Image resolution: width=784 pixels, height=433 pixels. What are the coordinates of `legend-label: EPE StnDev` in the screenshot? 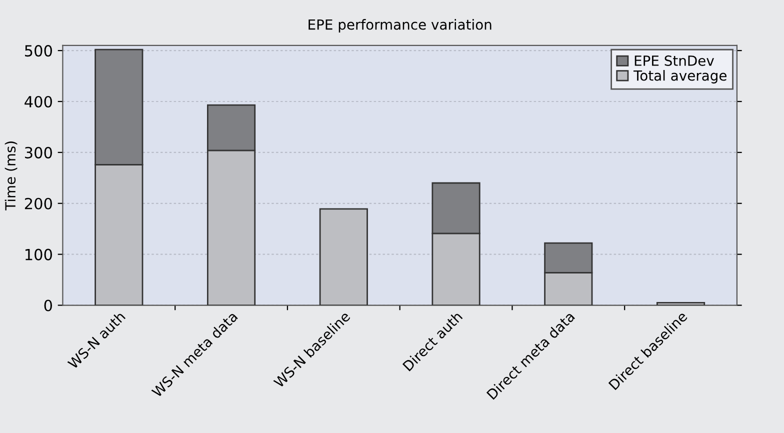 It's located at (674, 60).